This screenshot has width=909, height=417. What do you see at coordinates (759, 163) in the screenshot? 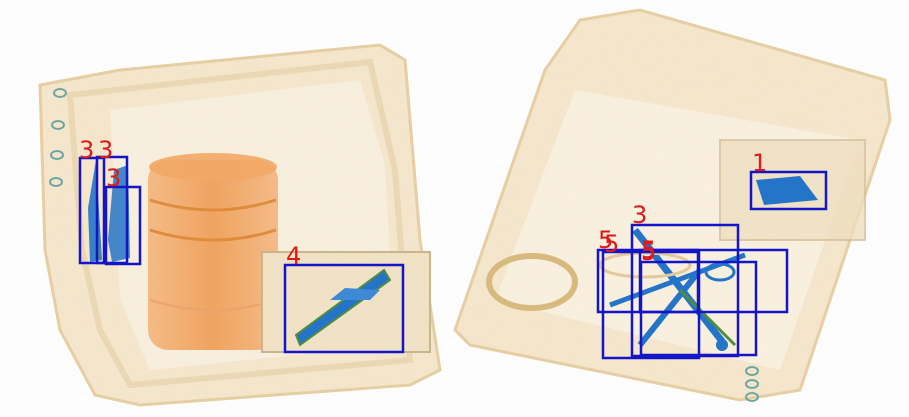
I see `detection-label: 1` at bounding box center [759, 163].